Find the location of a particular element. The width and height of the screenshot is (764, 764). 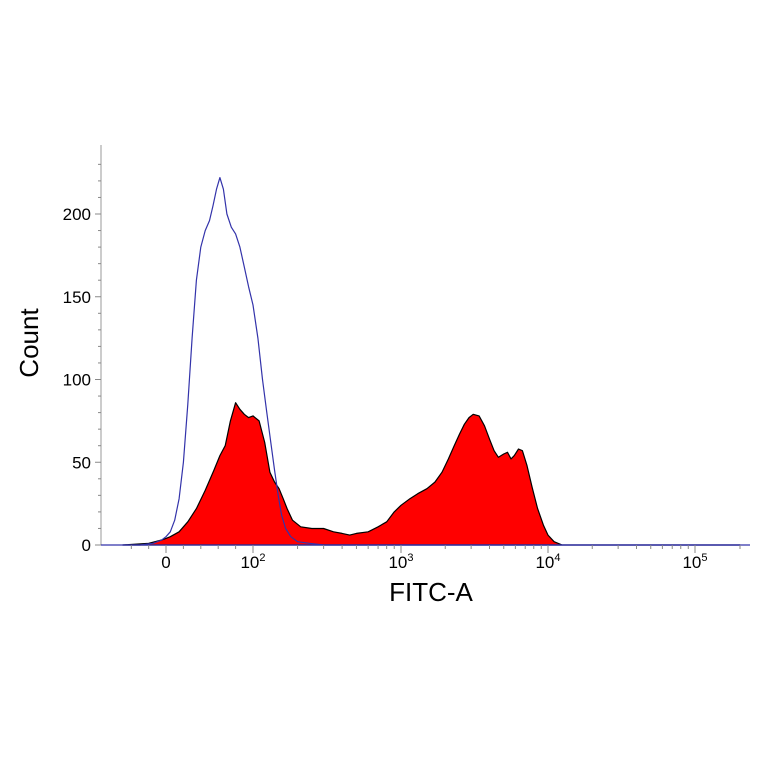

x-tick-label: 10⁴ is located at coordinates (547, 562).